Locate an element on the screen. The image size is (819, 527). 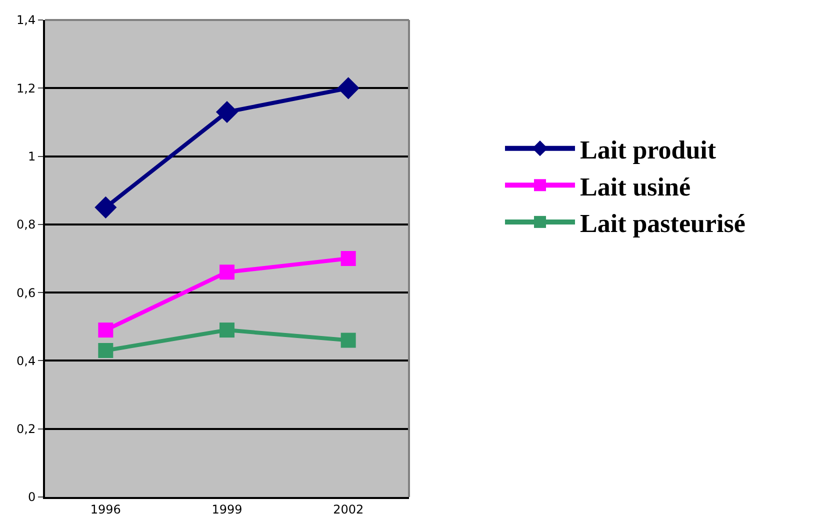
x-tick-label: 1999 is located at coordinates (227, 509).